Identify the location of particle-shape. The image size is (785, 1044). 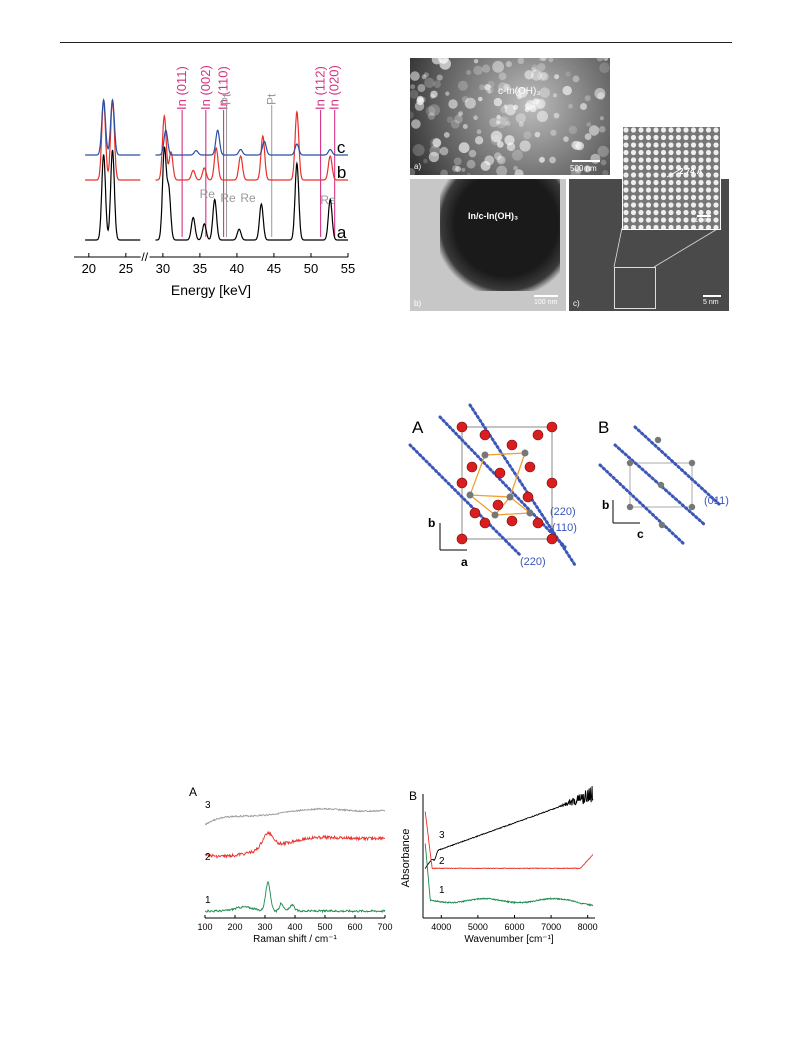
(500, 235).